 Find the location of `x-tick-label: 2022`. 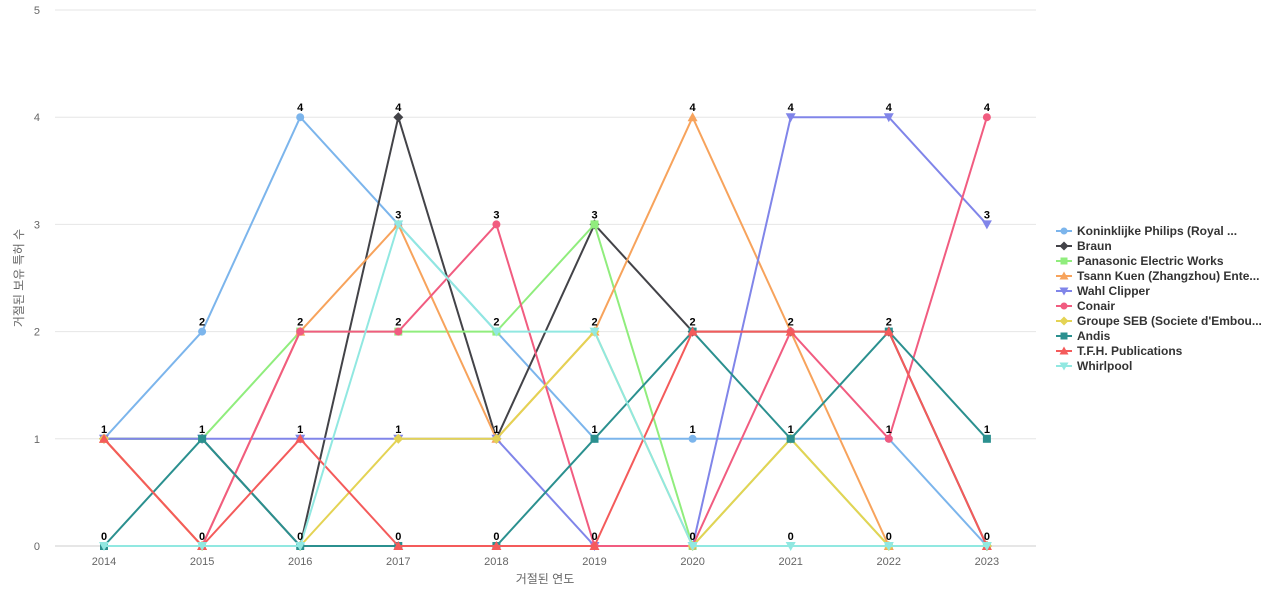

x-tick-label: 2022 is located at coordinates (889, 562).